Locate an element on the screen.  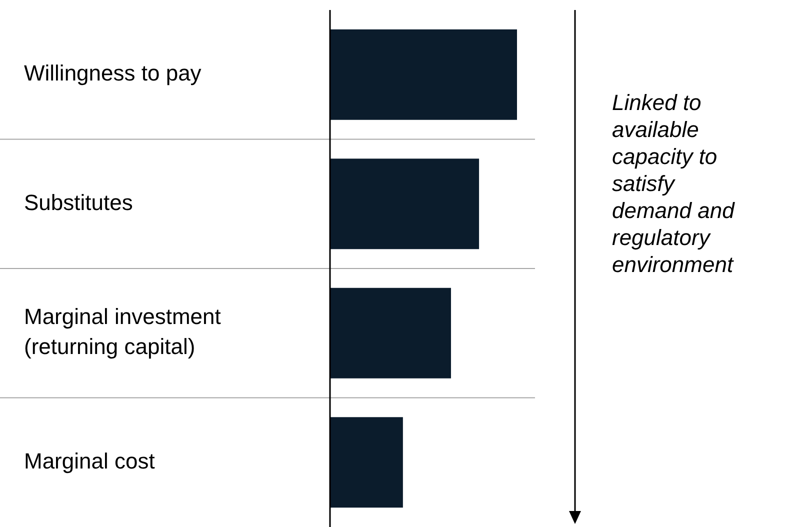
y-tick-label: Marginal investment (returning capital) is located at coordinates (122, 331).